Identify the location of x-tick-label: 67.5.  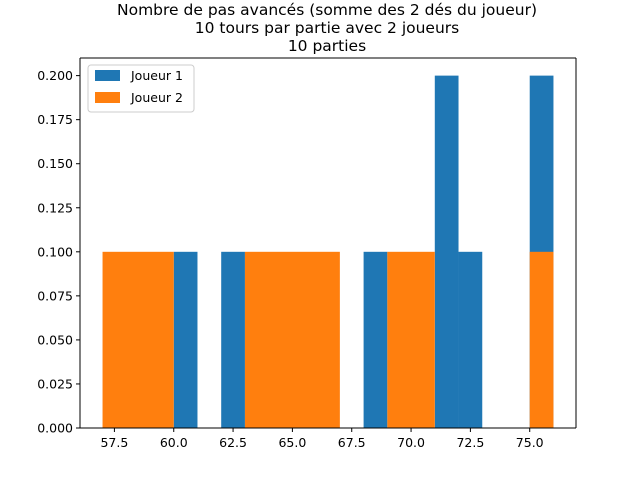
(352, 442).